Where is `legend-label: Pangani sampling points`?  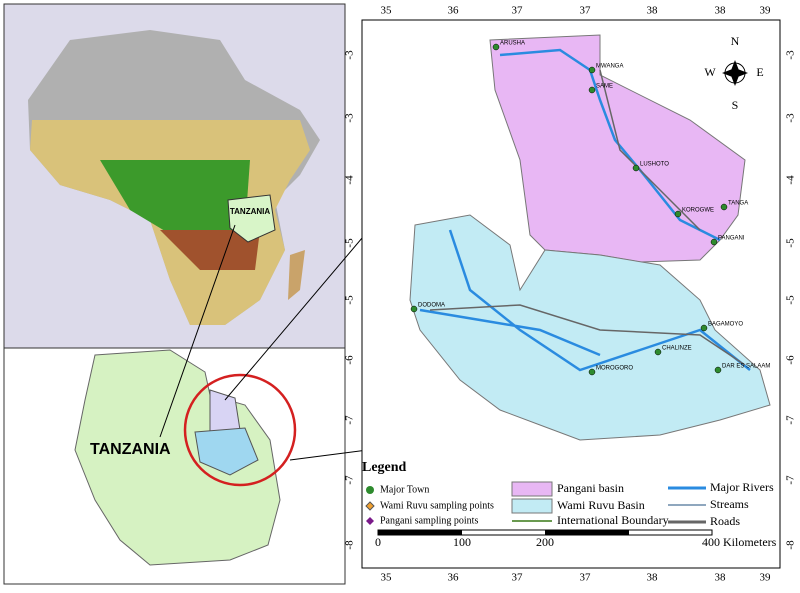 legend-label: Pangani sampling points is located at coordinates (429, 520).